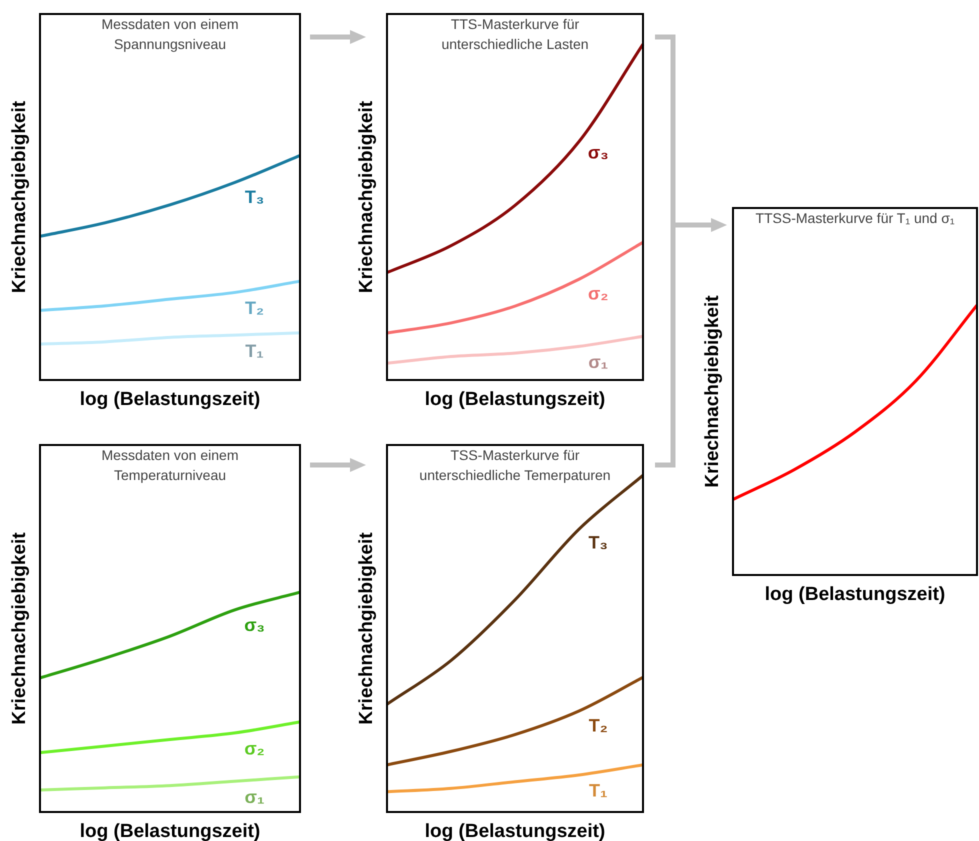 The height and width of the screenshot is (841, 979). Describe the element at coordinates (515, 34) in the screenshot. I see `chart-title: TTS-Masterkurve für unterschiedliche Lasten` at that location.